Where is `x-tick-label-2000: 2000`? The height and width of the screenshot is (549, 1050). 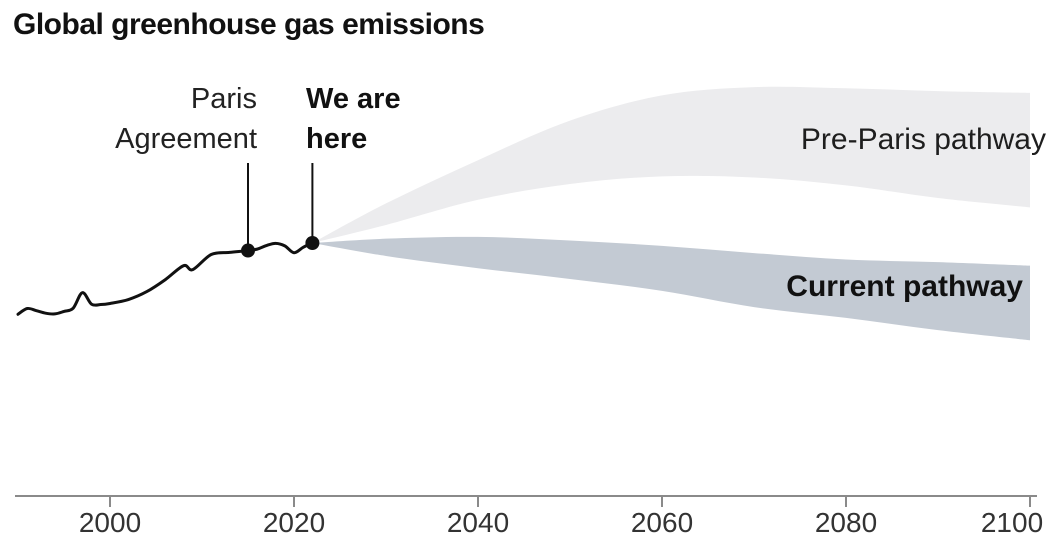
x-tick-label-2000: 2000 is located at coordinates (110, 522).